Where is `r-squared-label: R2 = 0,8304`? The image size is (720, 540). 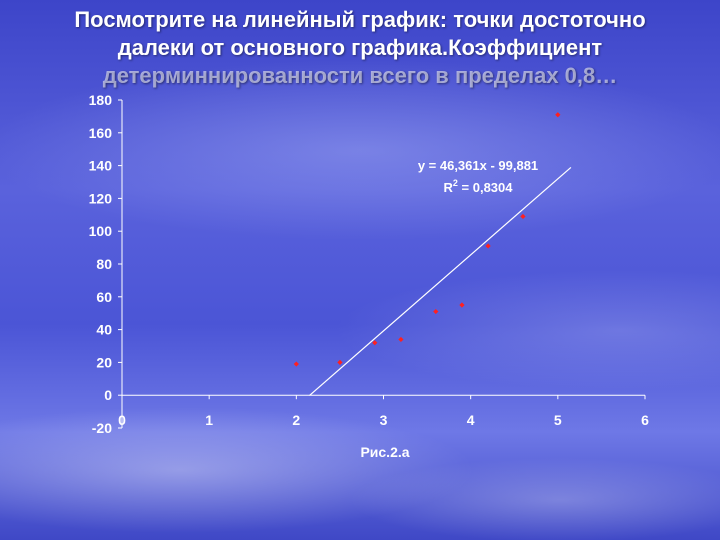
r-squared-label: R2 = 0,8304 is located at coordinates (479, 186).